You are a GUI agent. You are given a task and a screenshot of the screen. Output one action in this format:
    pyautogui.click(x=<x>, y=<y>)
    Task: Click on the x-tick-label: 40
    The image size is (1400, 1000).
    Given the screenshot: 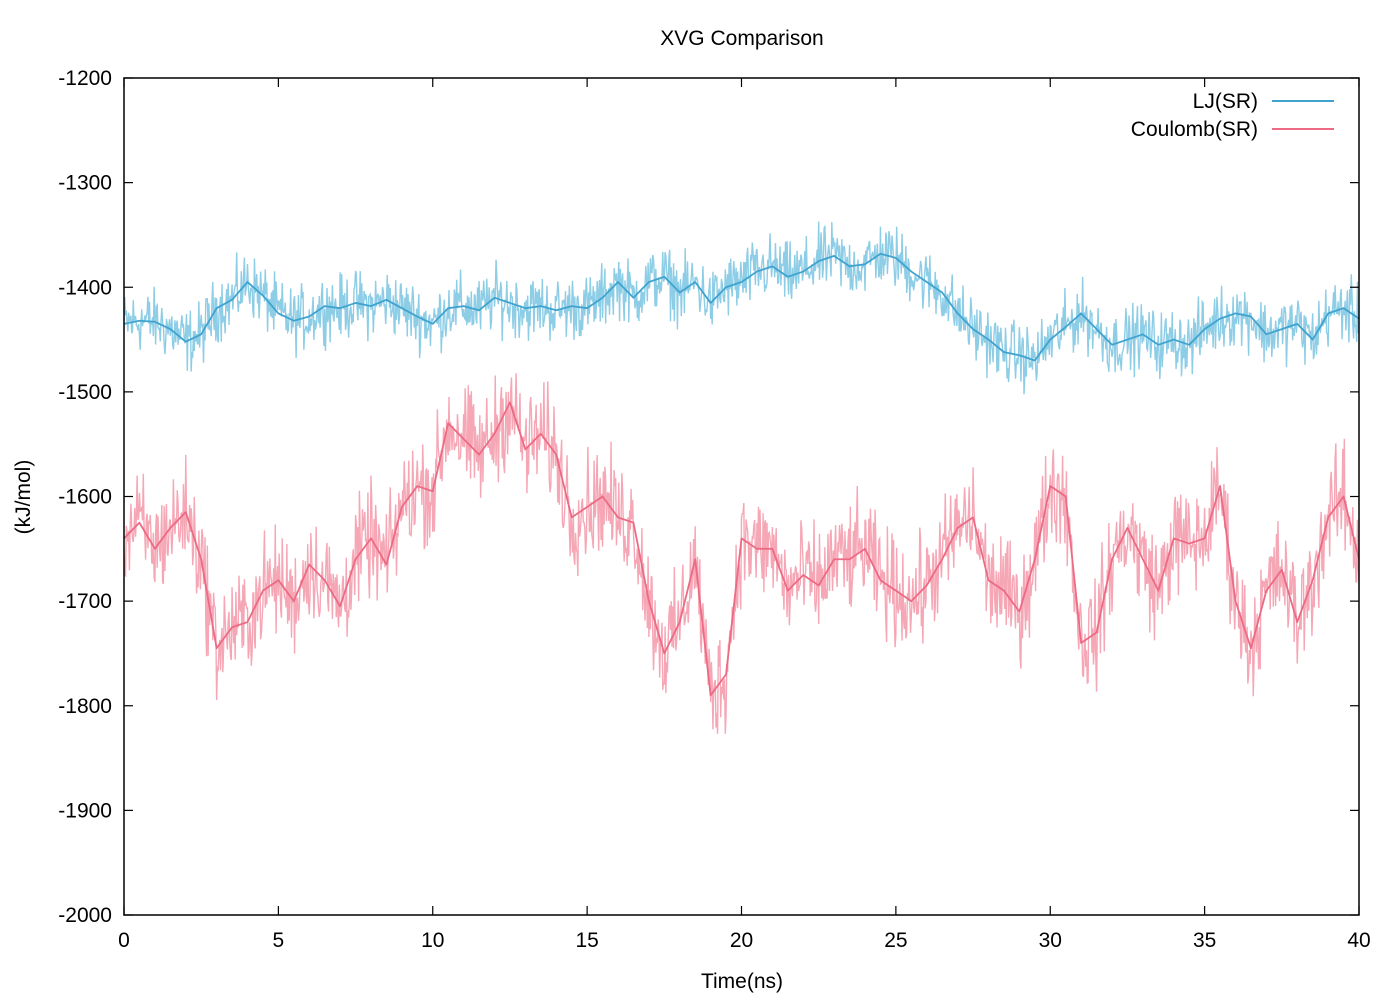 What is the action you would take?
    pyautogui.click(x=1358, y=940)
    